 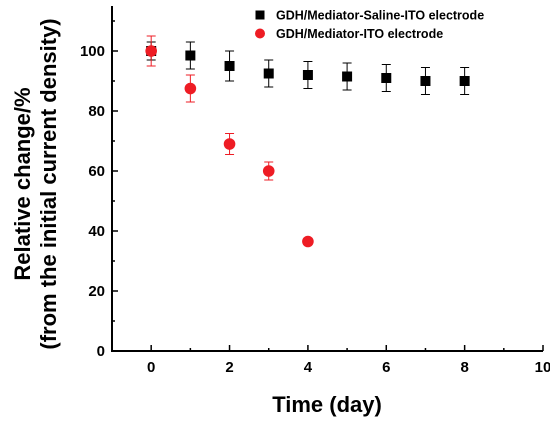 I want to click on x-tick-label: 4, so click(x=308, y=367).